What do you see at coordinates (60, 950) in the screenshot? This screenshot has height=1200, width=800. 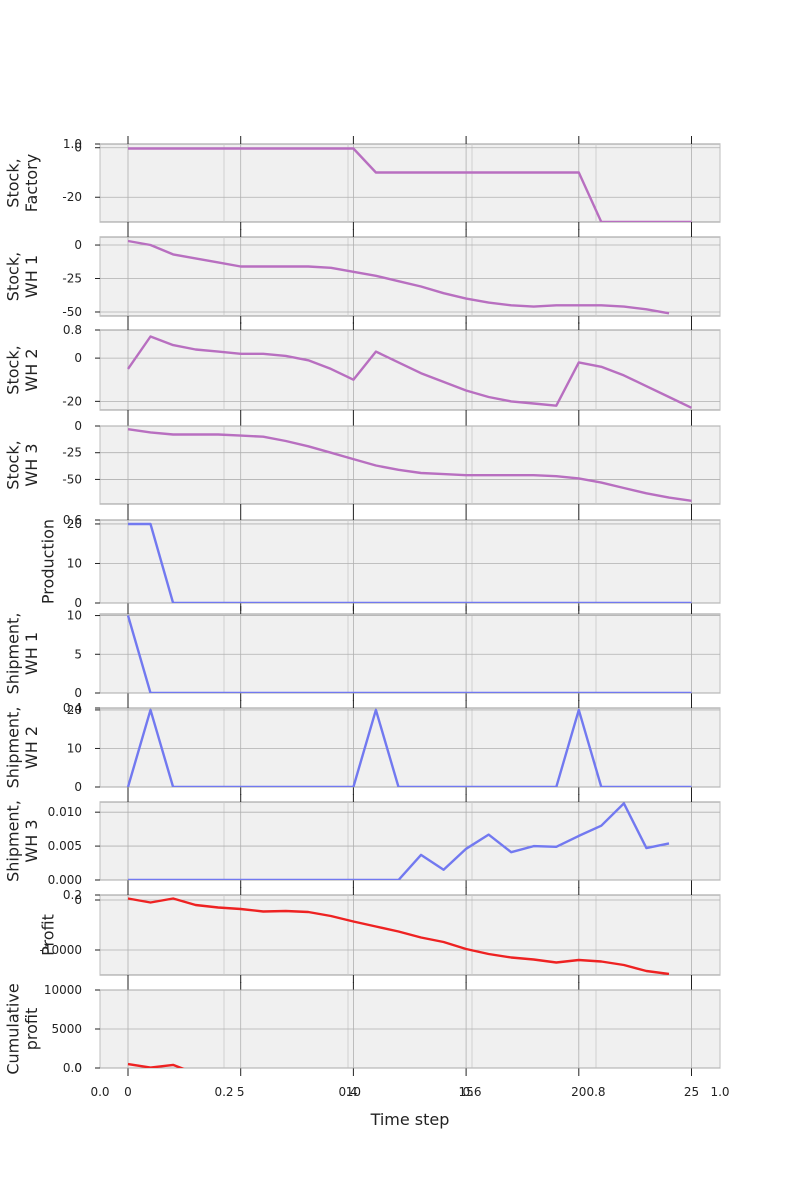 I see `y-tick-label: -10000` at bounding box center [60, 950].